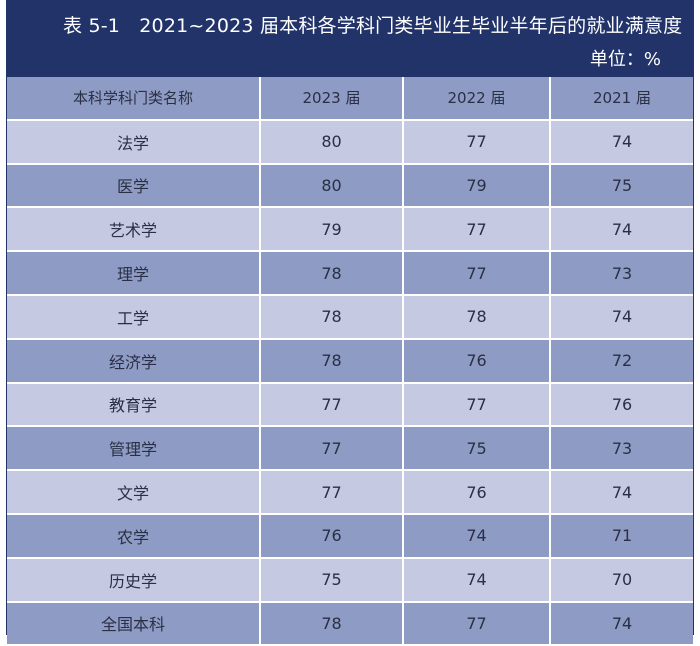 Image resolution: width=700 pixels, height=646 pixels. Describe the element at coordinates (332, 536) in the screenshot. I see `value-2023-cell: 76` at that location.